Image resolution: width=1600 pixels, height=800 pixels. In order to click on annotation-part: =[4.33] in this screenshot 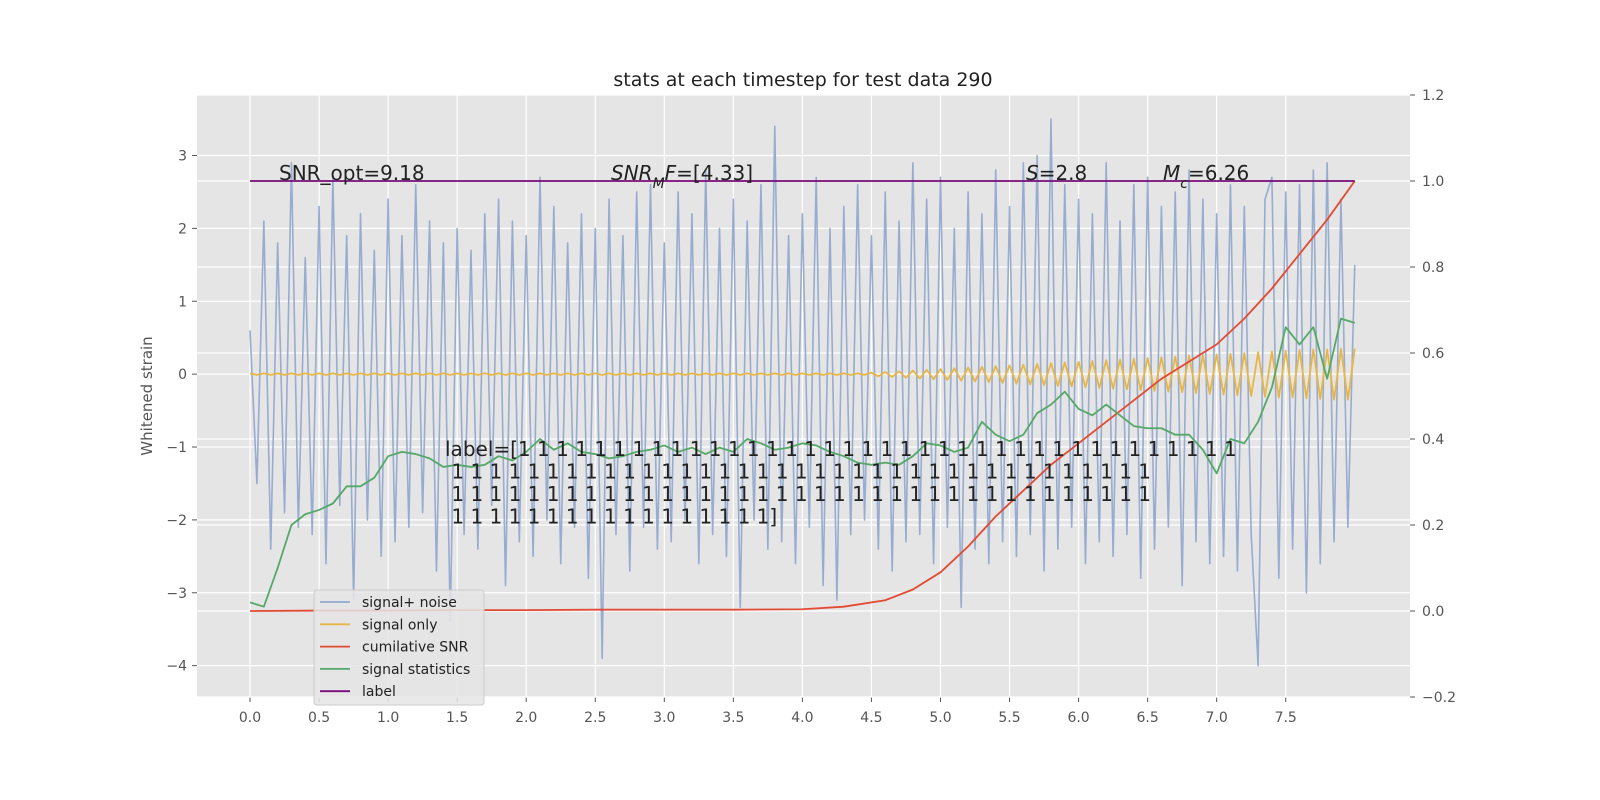, I will do `click(714, 173)`.